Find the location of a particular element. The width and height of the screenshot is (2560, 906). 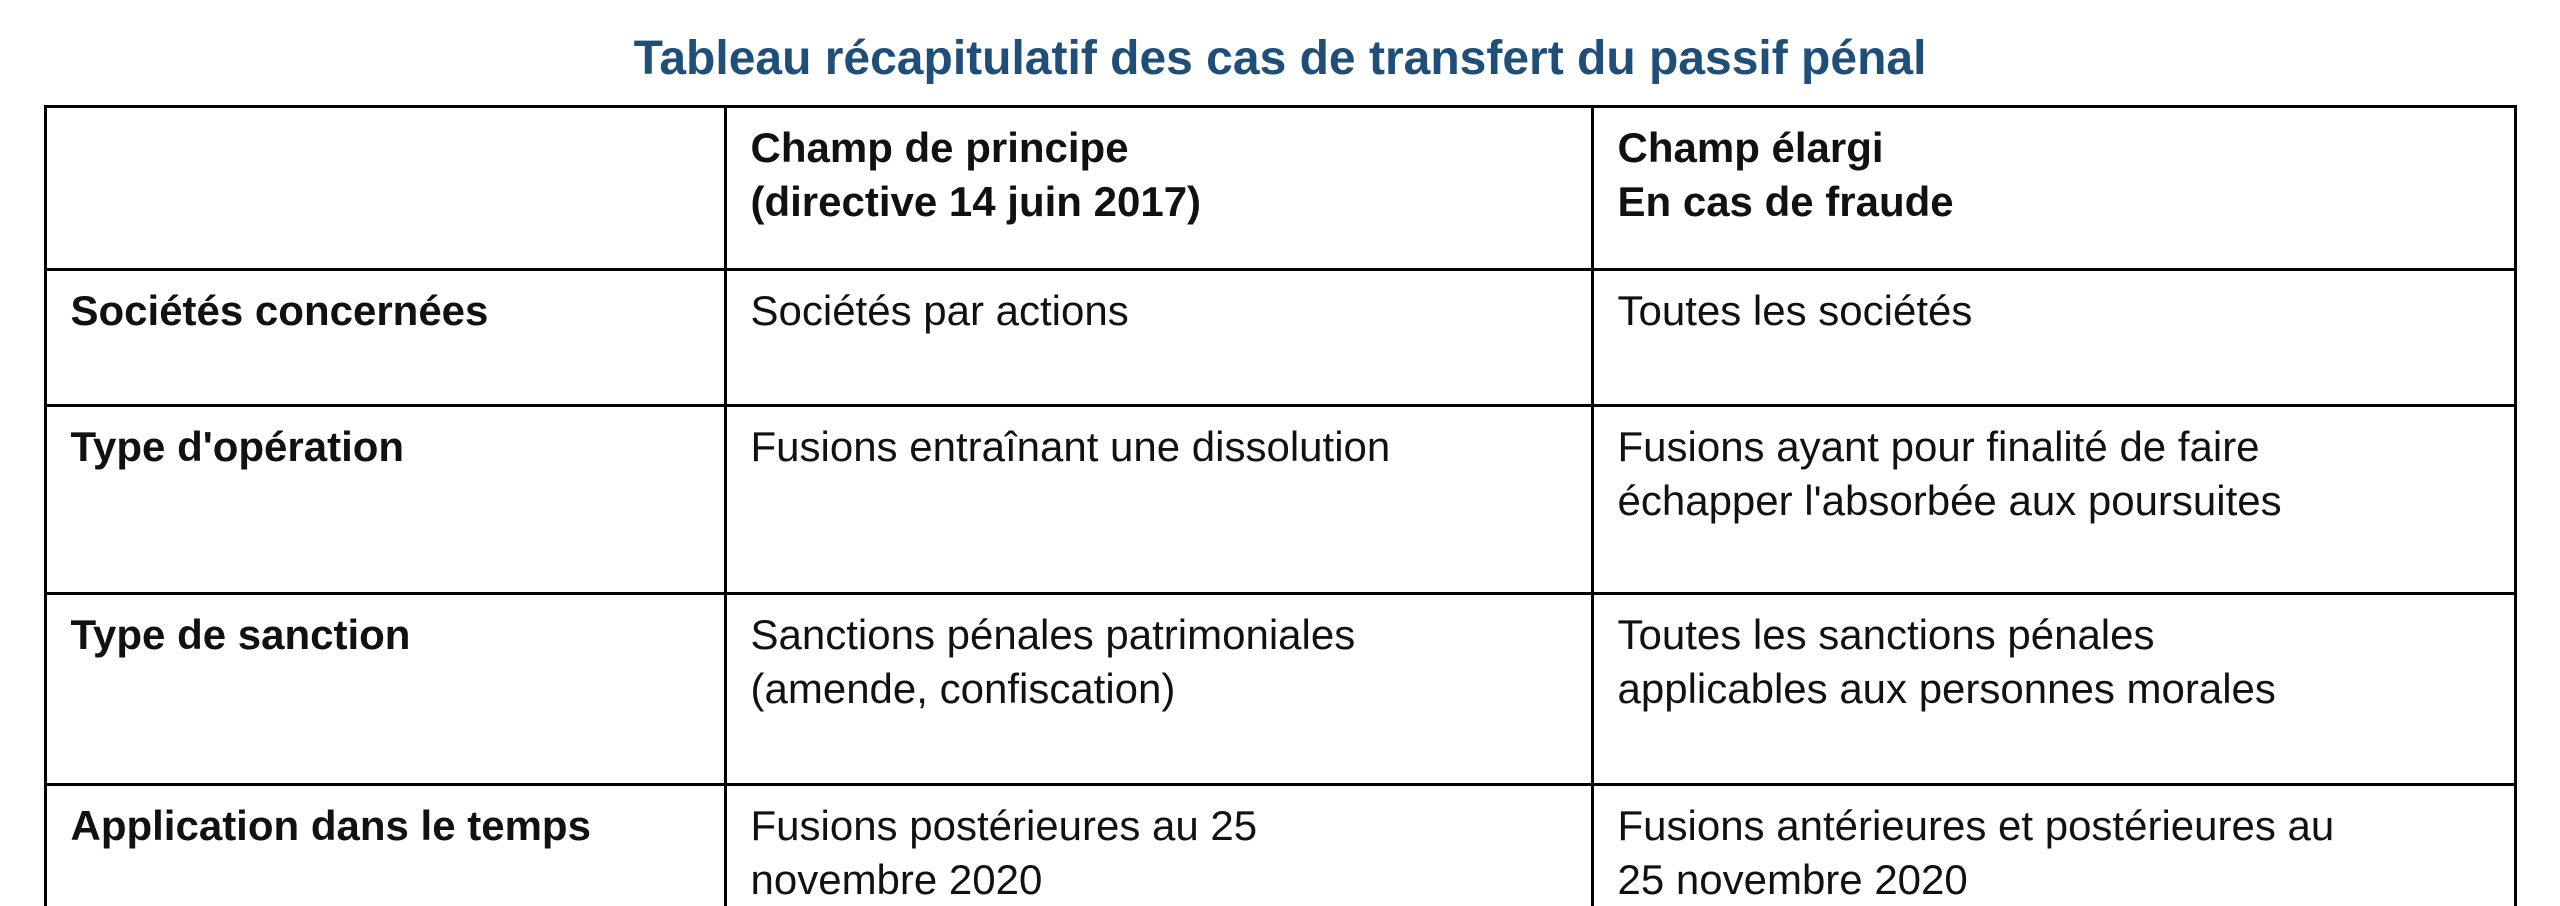

cell-principe: Sociétés par actions is located at coordinates (1158, 337).